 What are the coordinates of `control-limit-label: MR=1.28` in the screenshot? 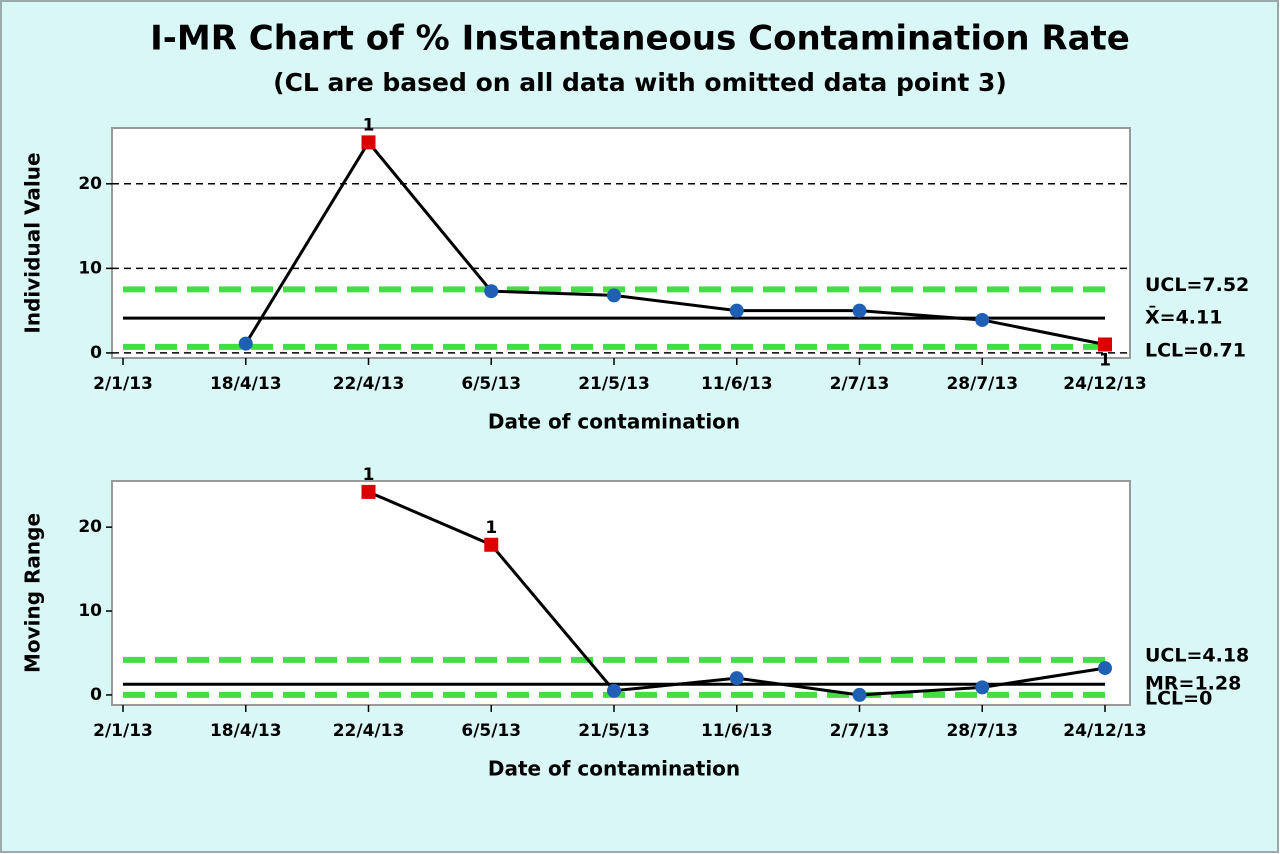 It's located at (1193, 684).